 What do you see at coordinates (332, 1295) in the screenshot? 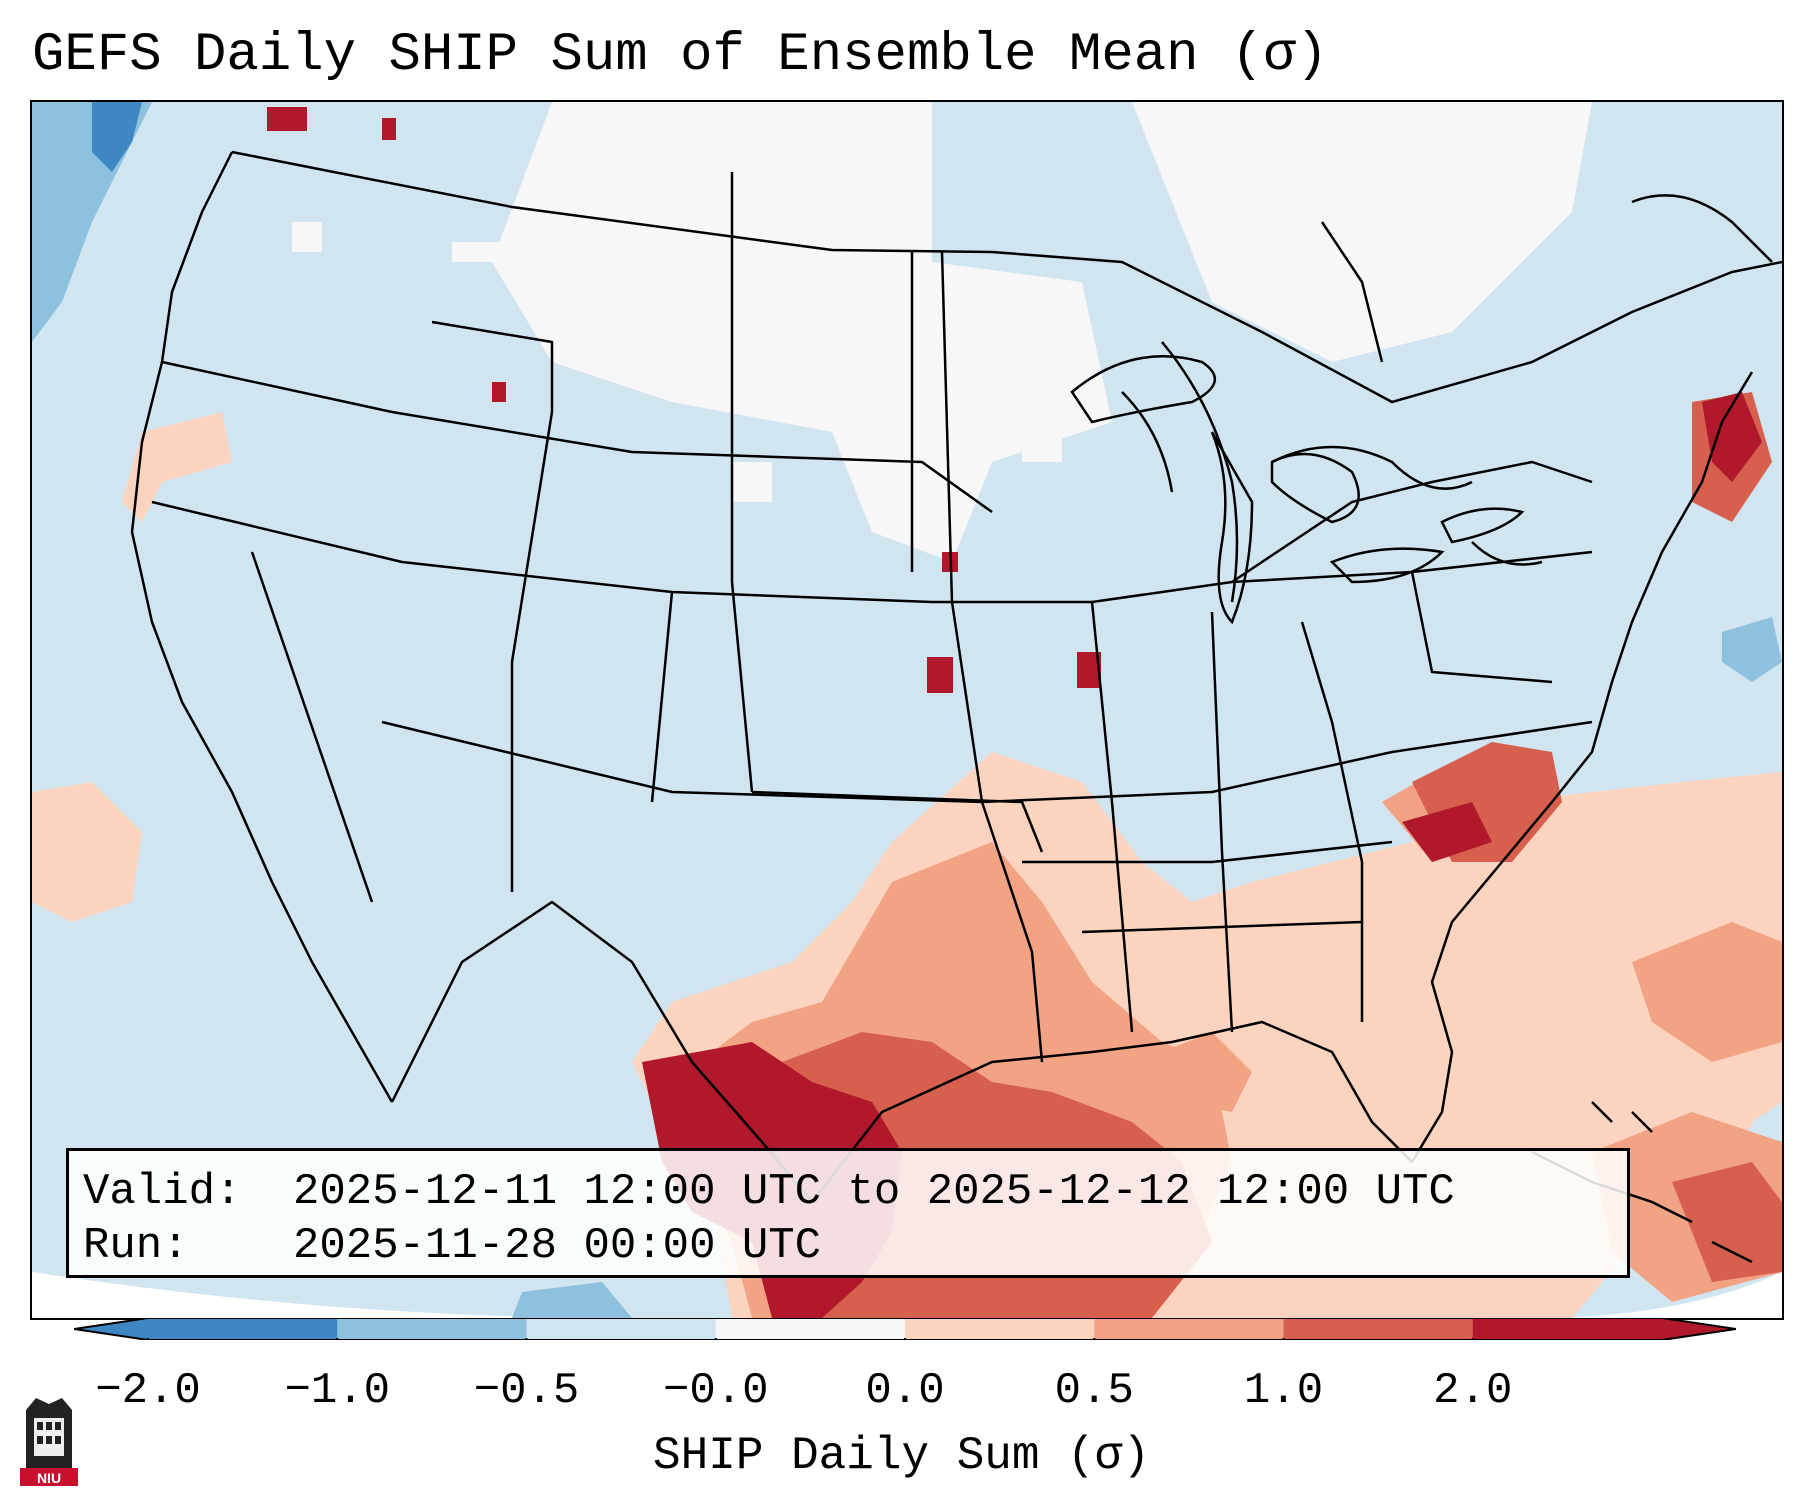
I see `projection-edge-left` at bounding box center [332, 1295].